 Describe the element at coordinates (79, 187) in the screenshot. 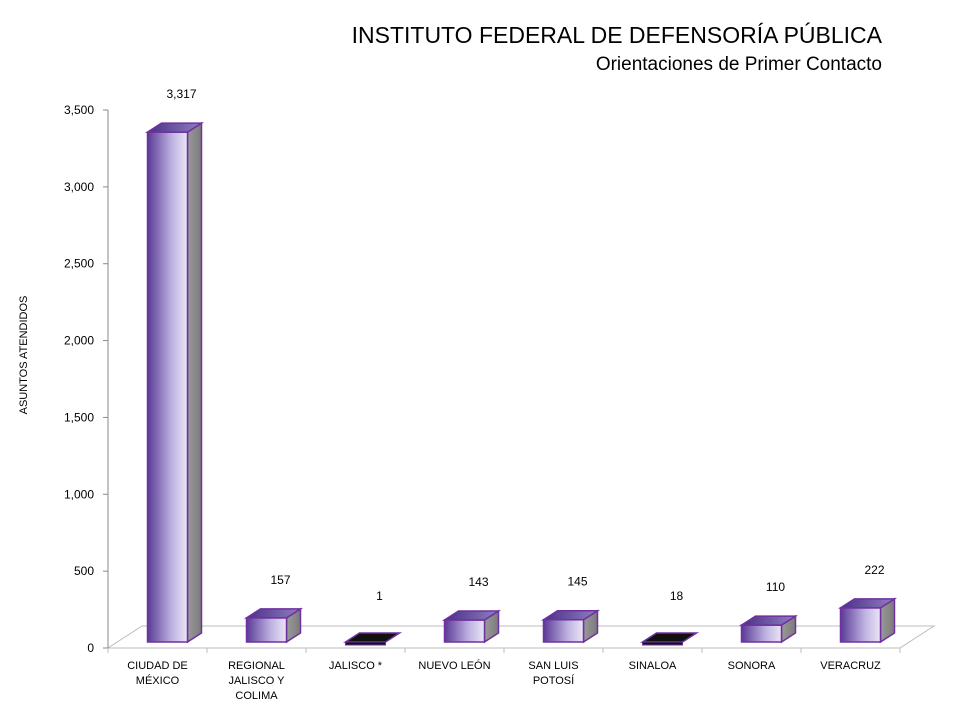

I see `y-tick-label: 3,000` at that location.